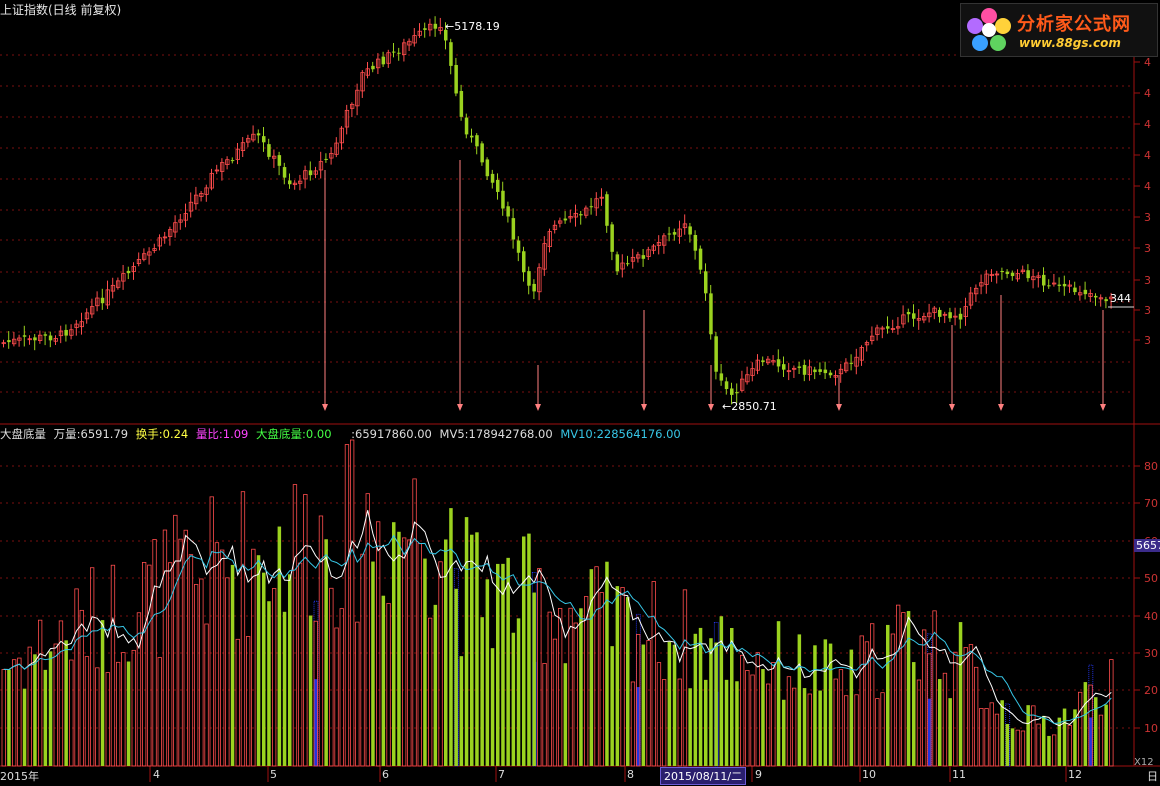 This screenshot has height=786, width=1160. Describe the element at coordinates (23, 434) in the screenshot. I see `indicator-name: 大盘底量` at that location.